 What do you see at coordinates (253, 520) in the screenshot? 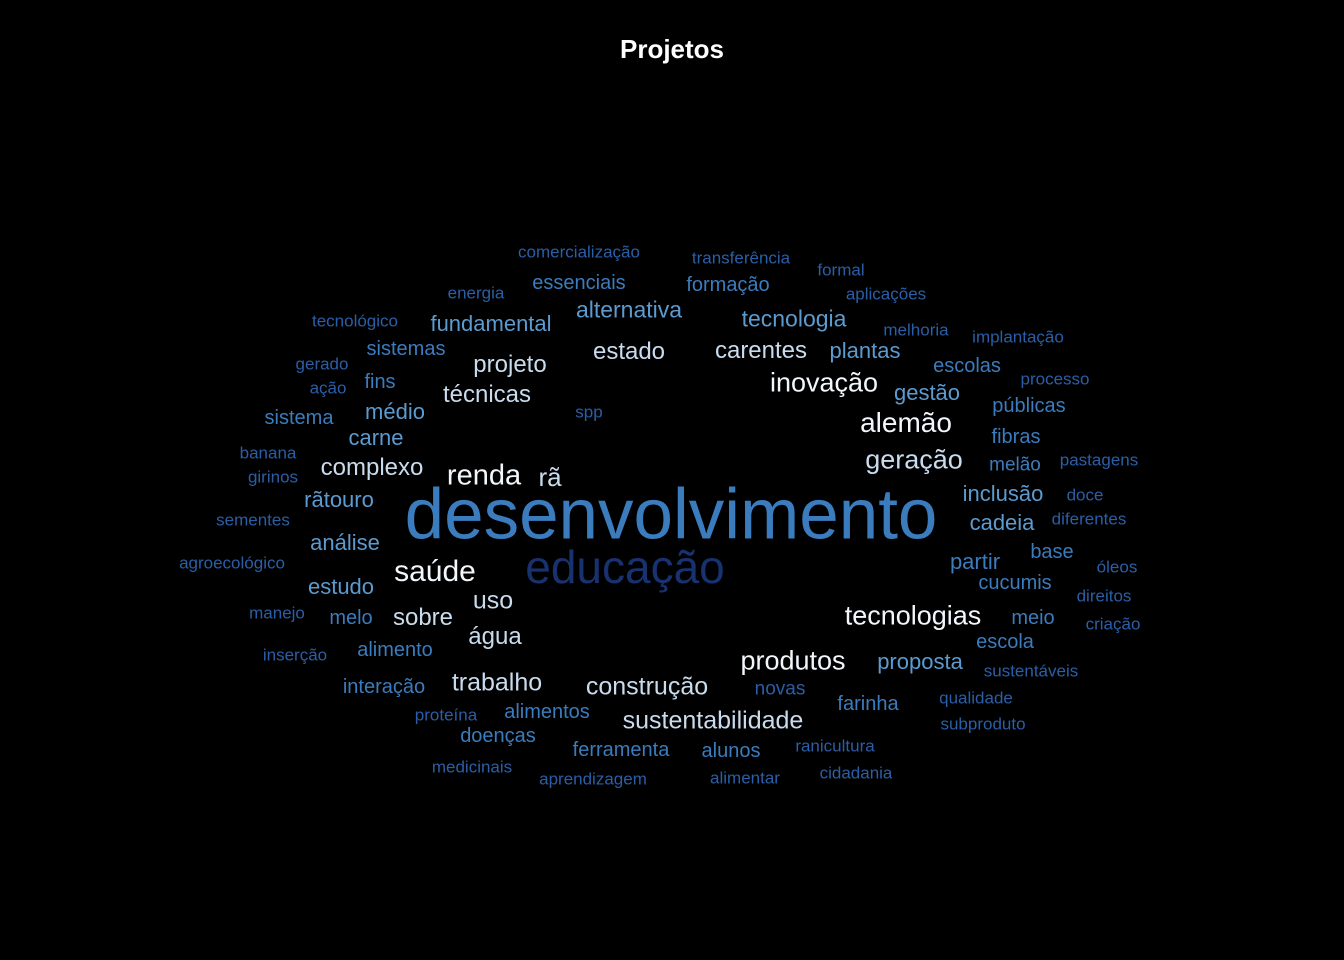
I see `word-sementes: sementes` at bounding box center [253, 520].